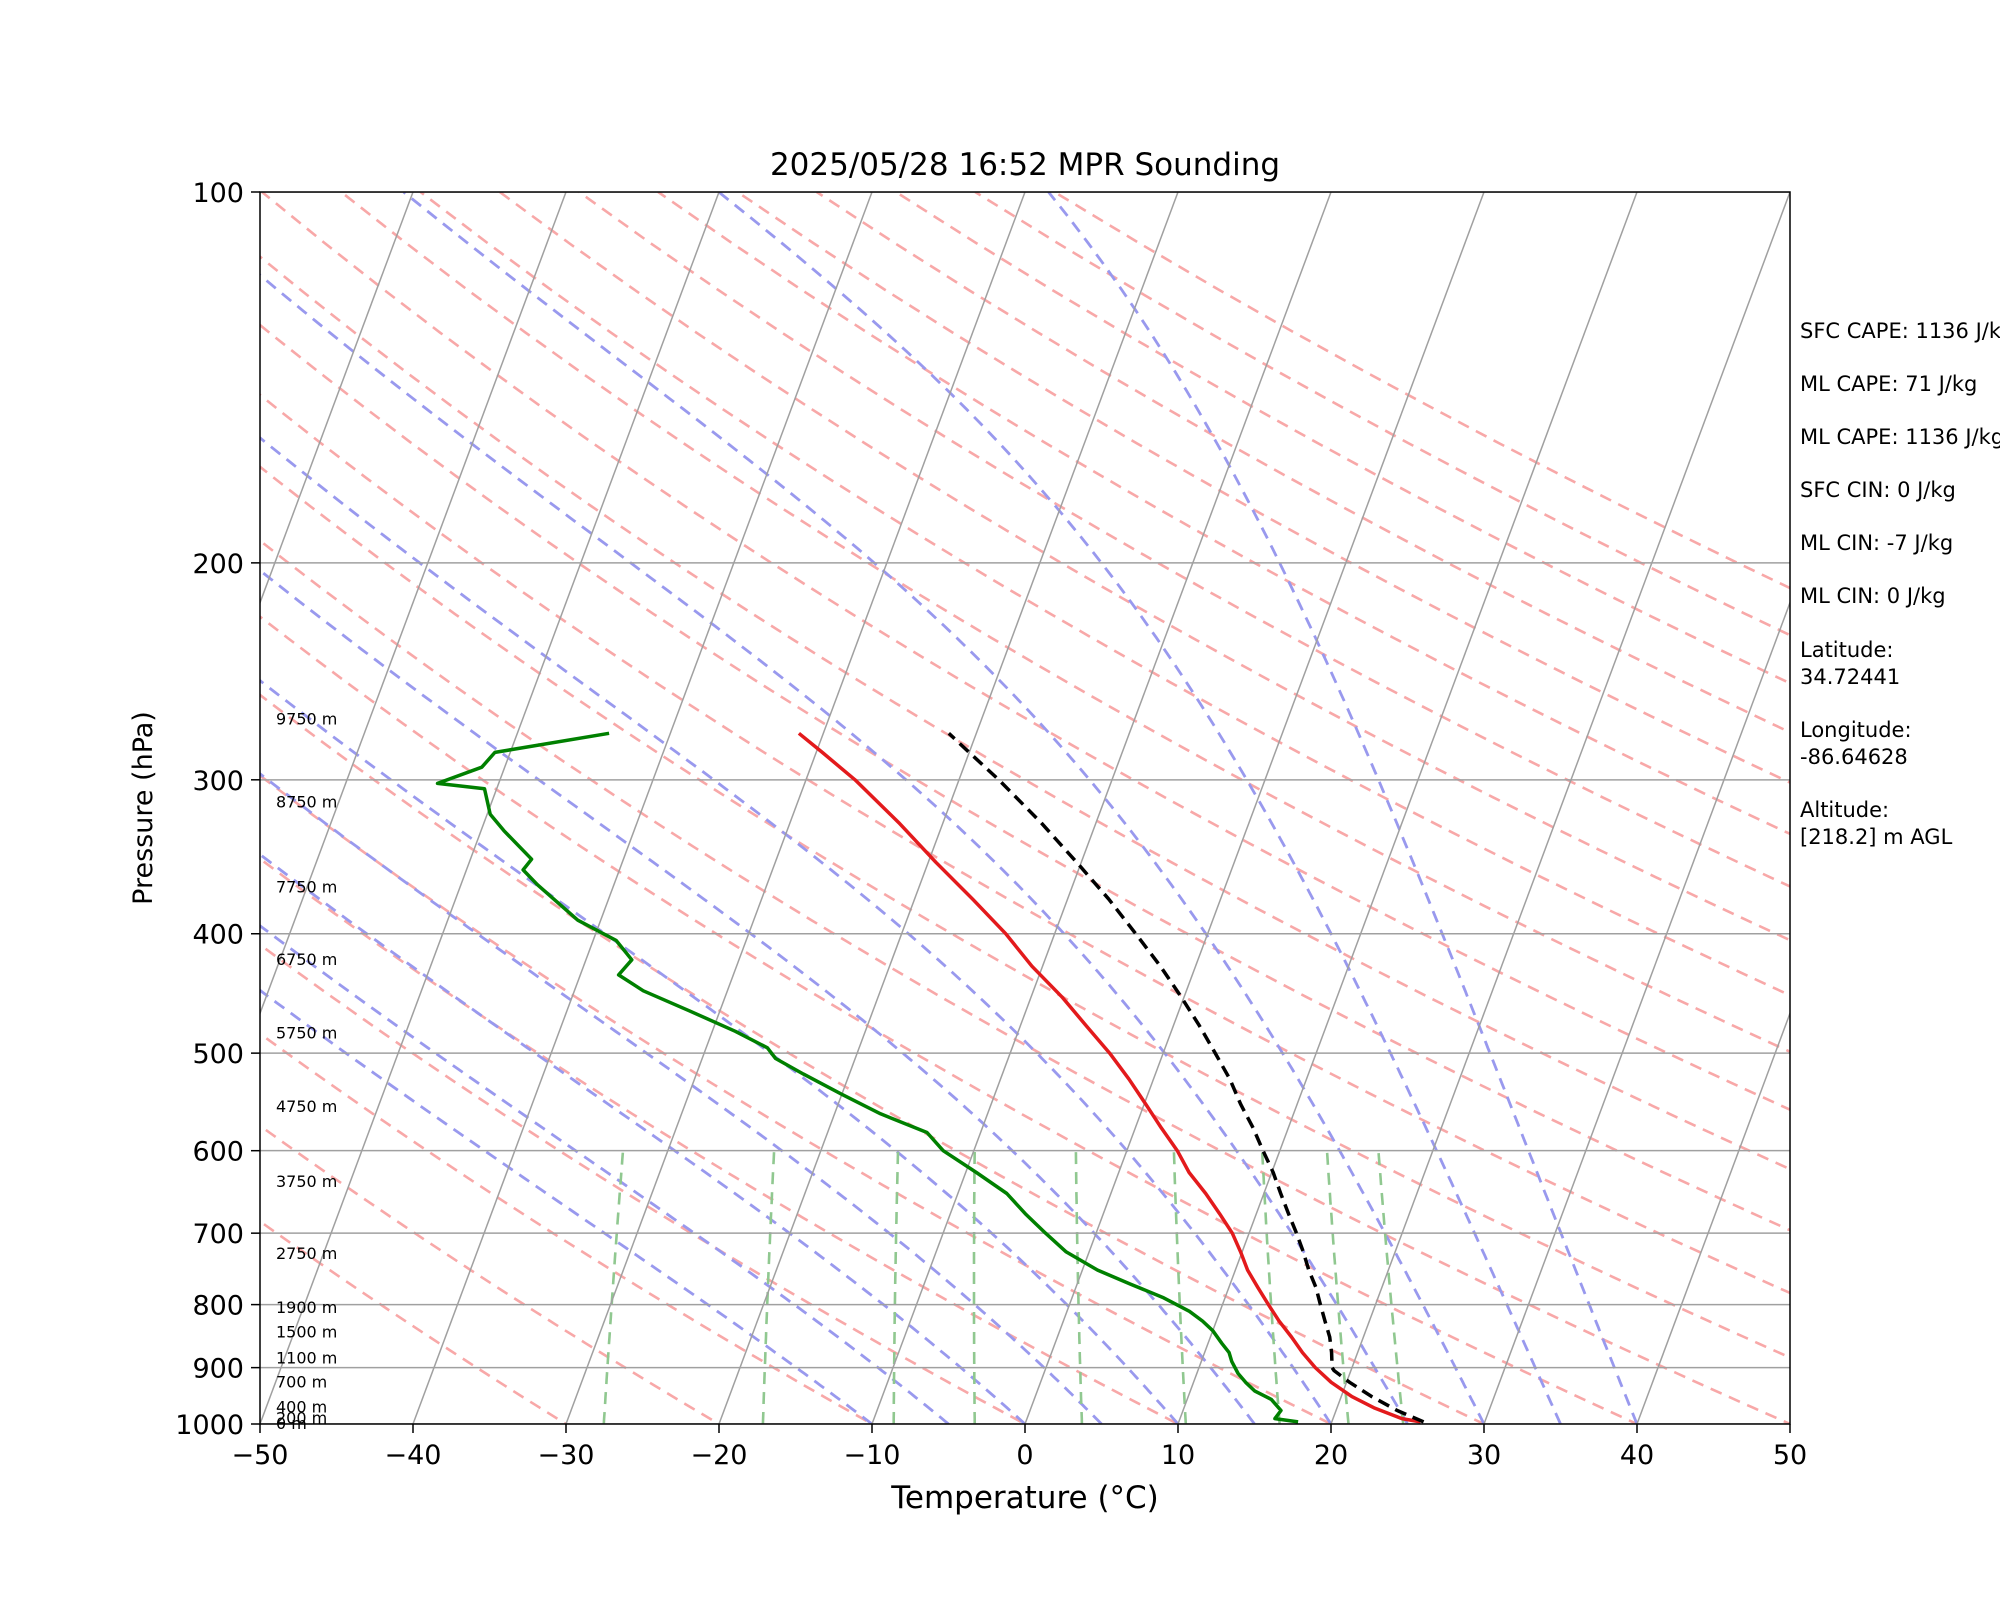 Image resolution: width=2000 pixels, height=1600 pixels. I want to click on x-tick-label: 0, so click(1024, 1455).